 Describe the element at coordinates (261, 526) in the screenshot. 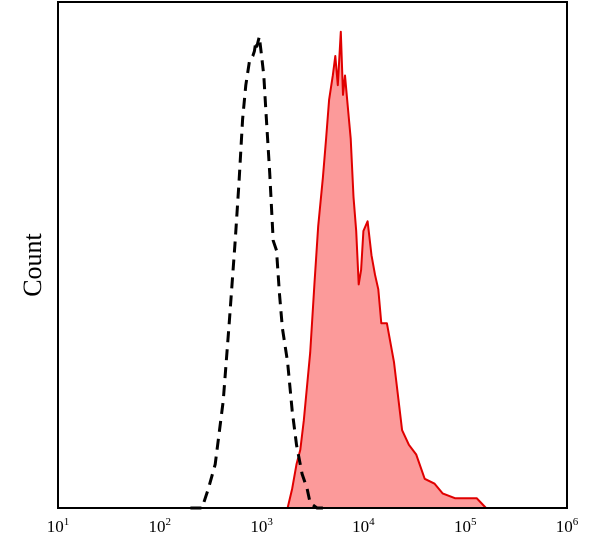

I see `x-tick-label: 10³` at that location.